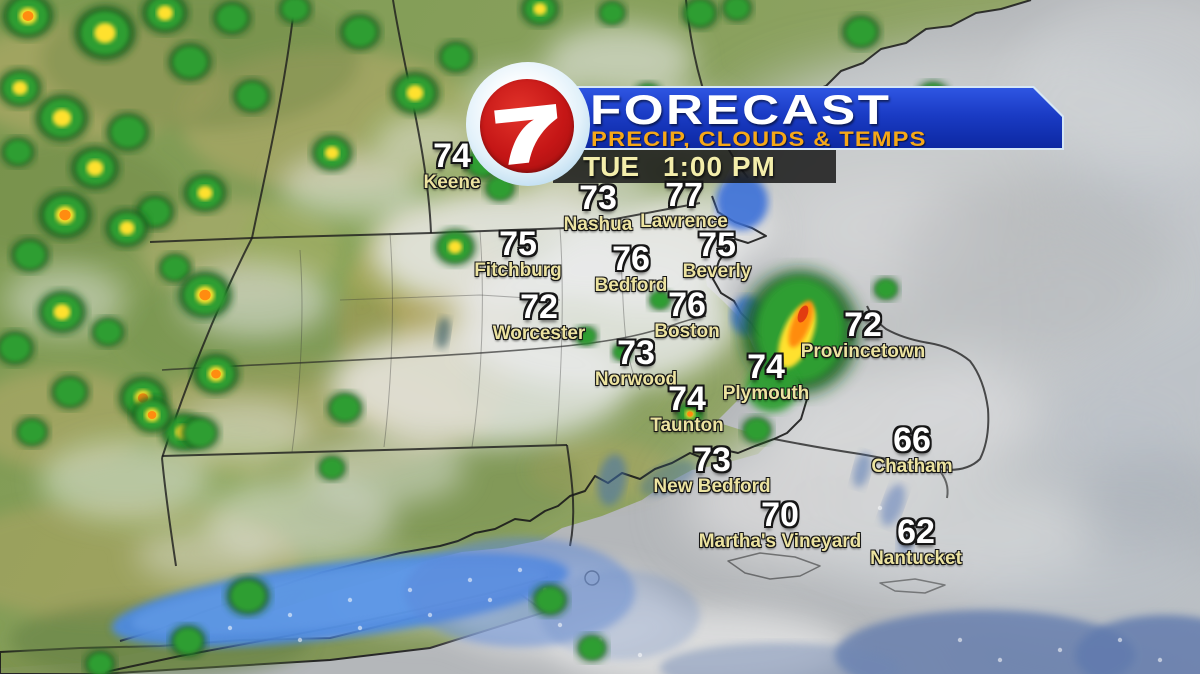 Image resolution: width=1200 pixels, height=674 pixels. I want to click on forecast-title: FORECAST, so click(741, 109).